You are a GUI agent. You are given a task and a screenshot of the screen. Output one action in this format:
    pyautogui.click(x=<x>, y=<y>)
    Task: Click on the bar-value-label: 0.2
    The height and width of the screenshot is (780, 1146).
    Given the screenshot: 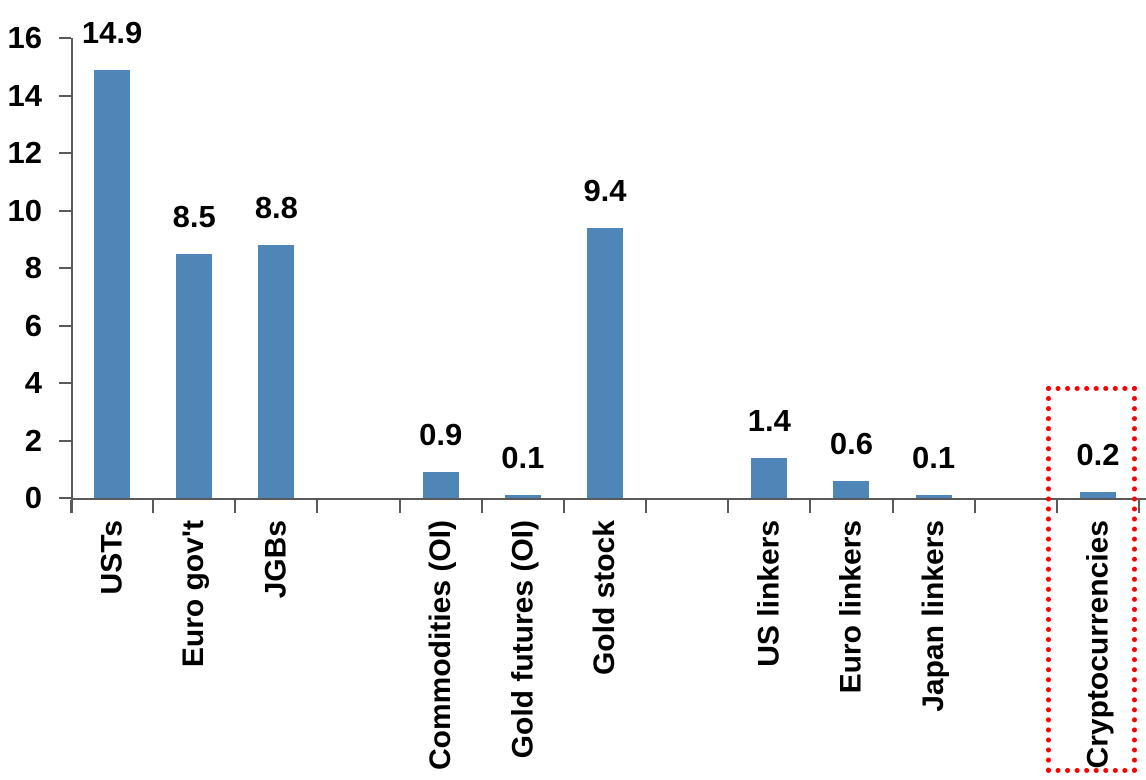 What is the action you would take?
    pyautogui.click(x=1098, y=455)
    